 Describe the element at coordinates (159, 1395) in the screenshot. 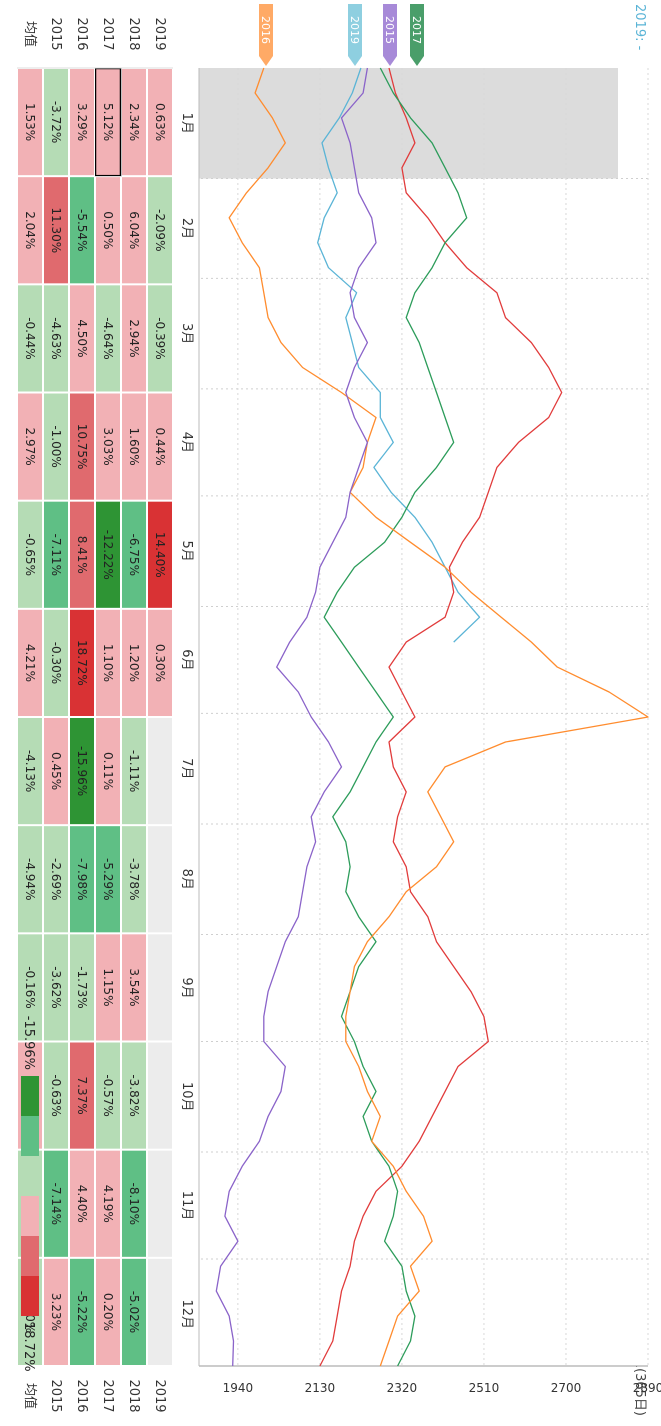

I see `row-label-right-2019: 2019` at that location.